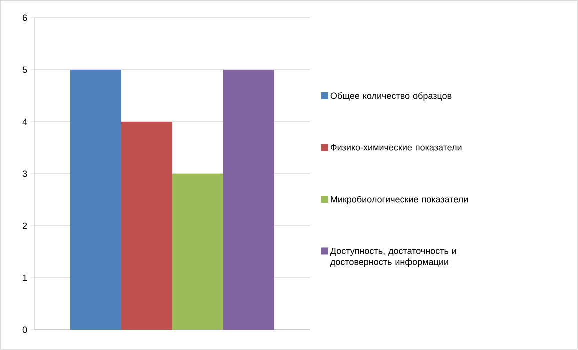 This screenshot has height=350, width=578. What do you see at coordinates (396, 147) in the screenshot?
I see `legend-label: Физико-химические показатели` at bounding box center [396, 147].